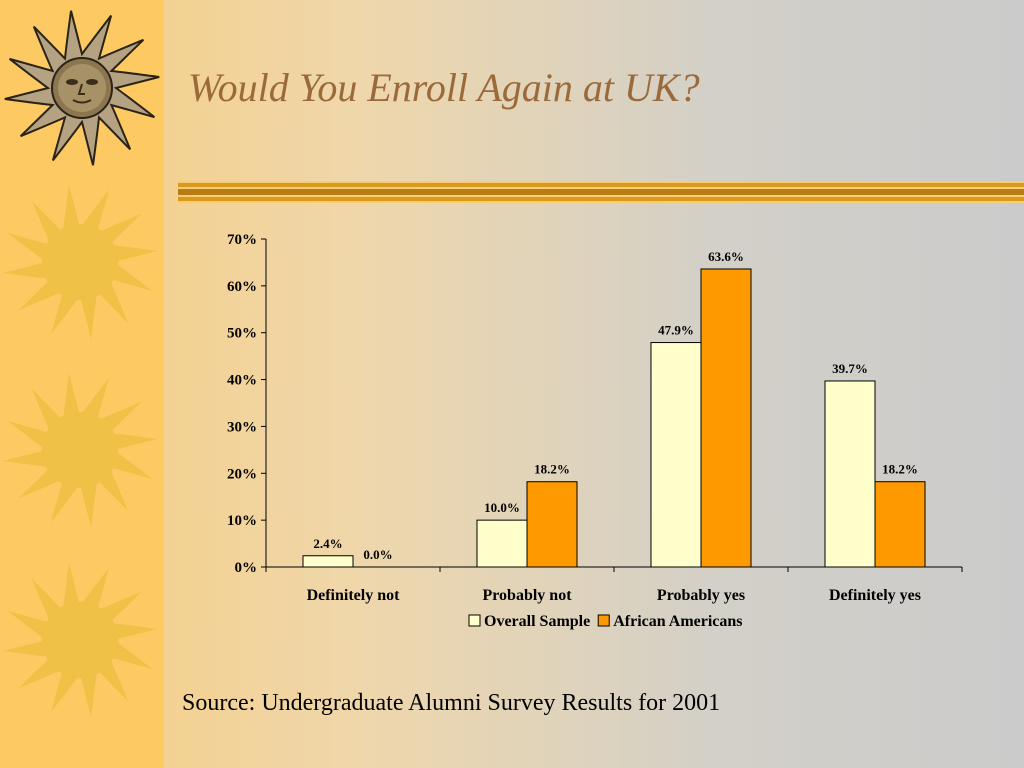 The width and height of the screenshot is (1024, 768). I want to click on x-tick-label: Definitely not, so click(354, 595).